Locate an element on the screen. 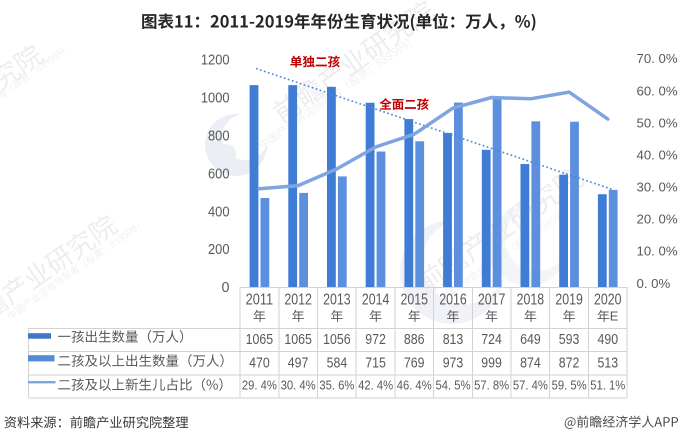  svg-text: 2019 is located at coordinates (569, 300).